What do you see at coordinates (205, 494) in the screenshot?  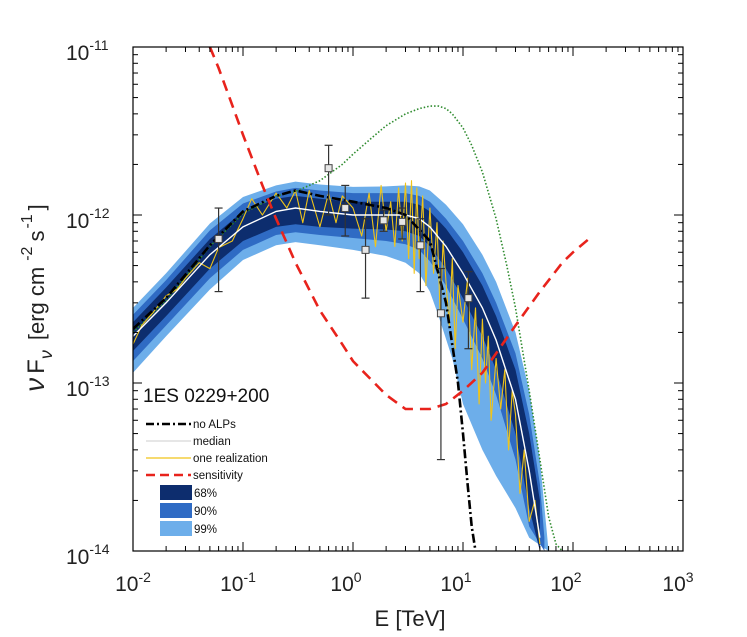 I see `legend-label-68: 68%` at bounding box center [205, 494].